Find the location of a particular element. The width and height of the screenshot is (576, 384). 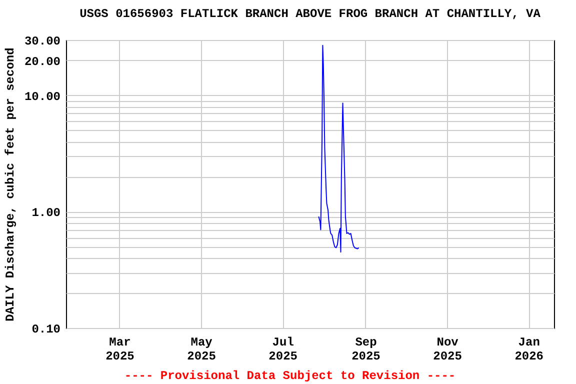

x-tick-label: Mar 2025 is located at coordinates (120, 350).